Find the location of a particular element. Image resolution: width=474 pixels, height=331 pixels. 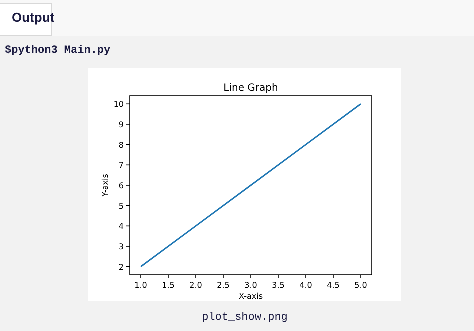

y-tick-label: 8 is located at coordinates (121, 145).